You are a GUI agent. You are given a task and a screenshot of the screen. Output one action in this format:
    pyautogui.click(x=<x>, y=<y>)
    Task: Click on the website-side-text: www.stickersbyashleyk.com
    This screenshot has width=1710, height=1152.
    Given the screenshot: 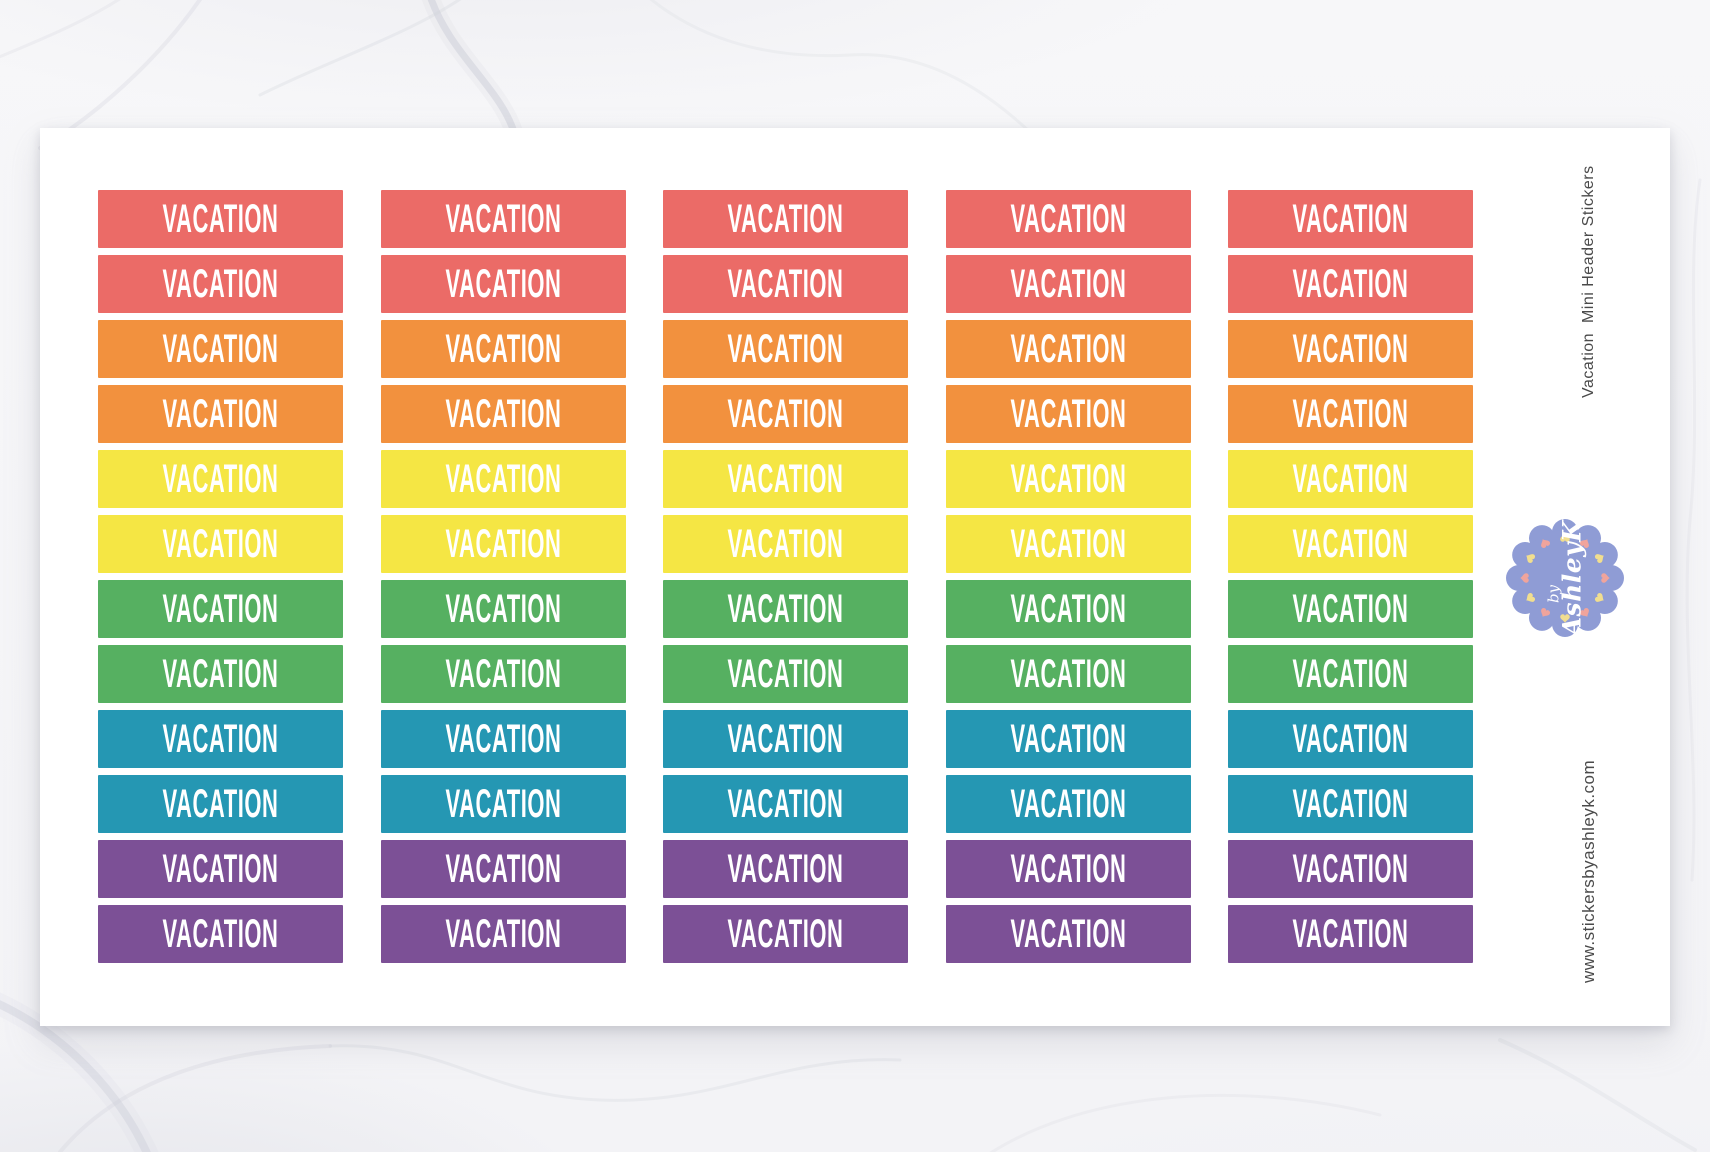 What is the action you would take?
    pyautogui.click(x=1588, y=871)
    